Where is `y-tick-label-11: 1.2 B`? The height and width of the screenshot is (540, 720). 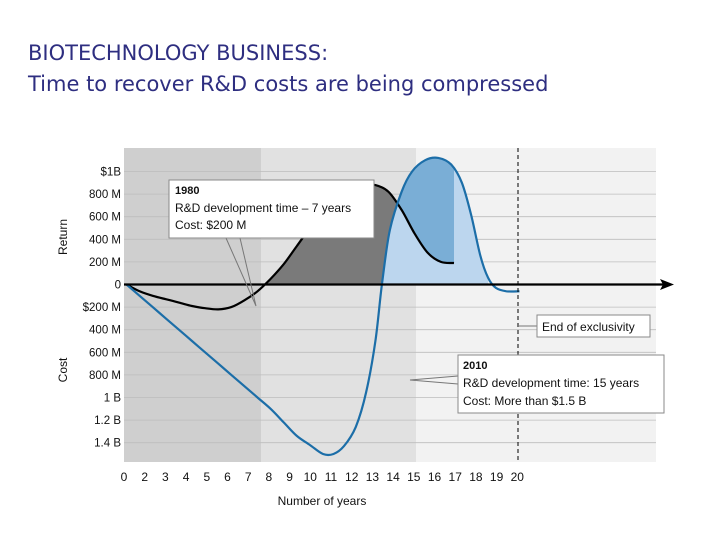
y-tick-label-11: 1.2 B is located at coordinates (107, 421).